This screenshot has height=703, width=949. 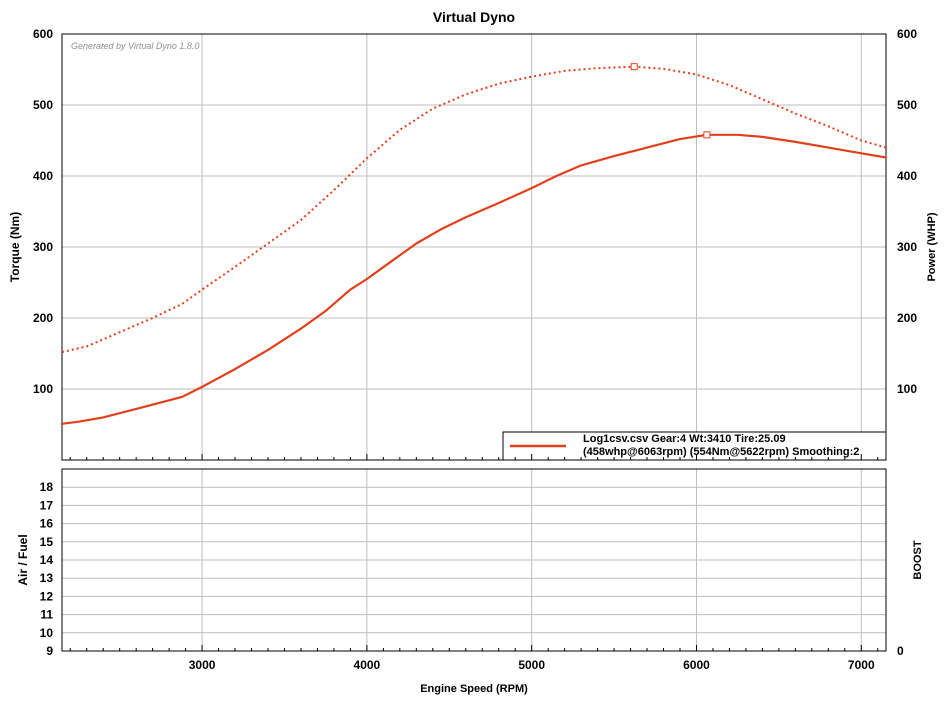 What do you see at coordinates (49, 651) in the screenshot?
I see `airfuel-tick-9: 9` at bounding box center [49, 651].